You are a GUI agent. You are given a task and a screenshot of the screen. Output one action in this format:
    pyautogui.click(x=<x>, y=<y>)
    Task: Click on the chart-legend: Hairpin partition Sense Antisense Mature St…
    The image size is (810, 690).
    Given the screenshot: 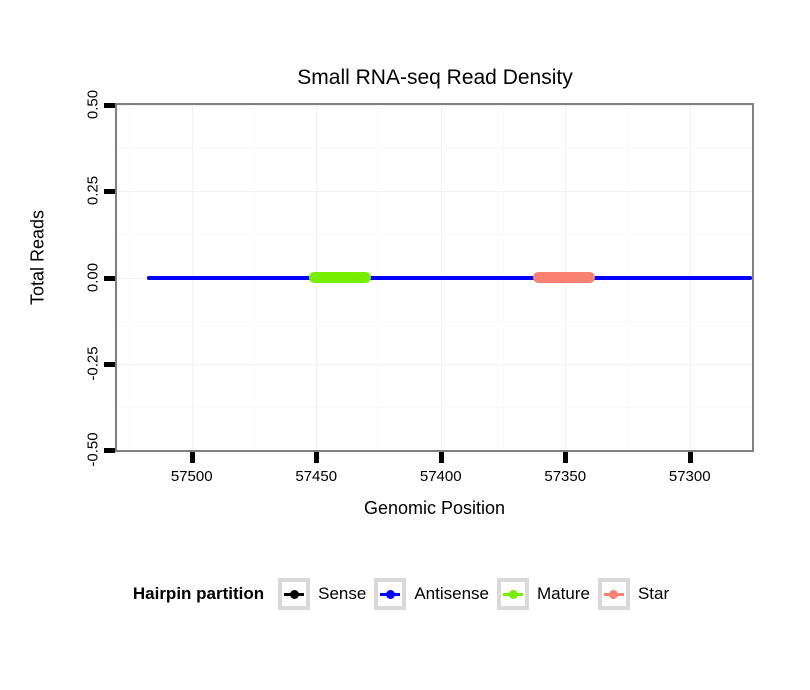 What is the action you would take?
    pyautogui.click(x=405, y=594)
    